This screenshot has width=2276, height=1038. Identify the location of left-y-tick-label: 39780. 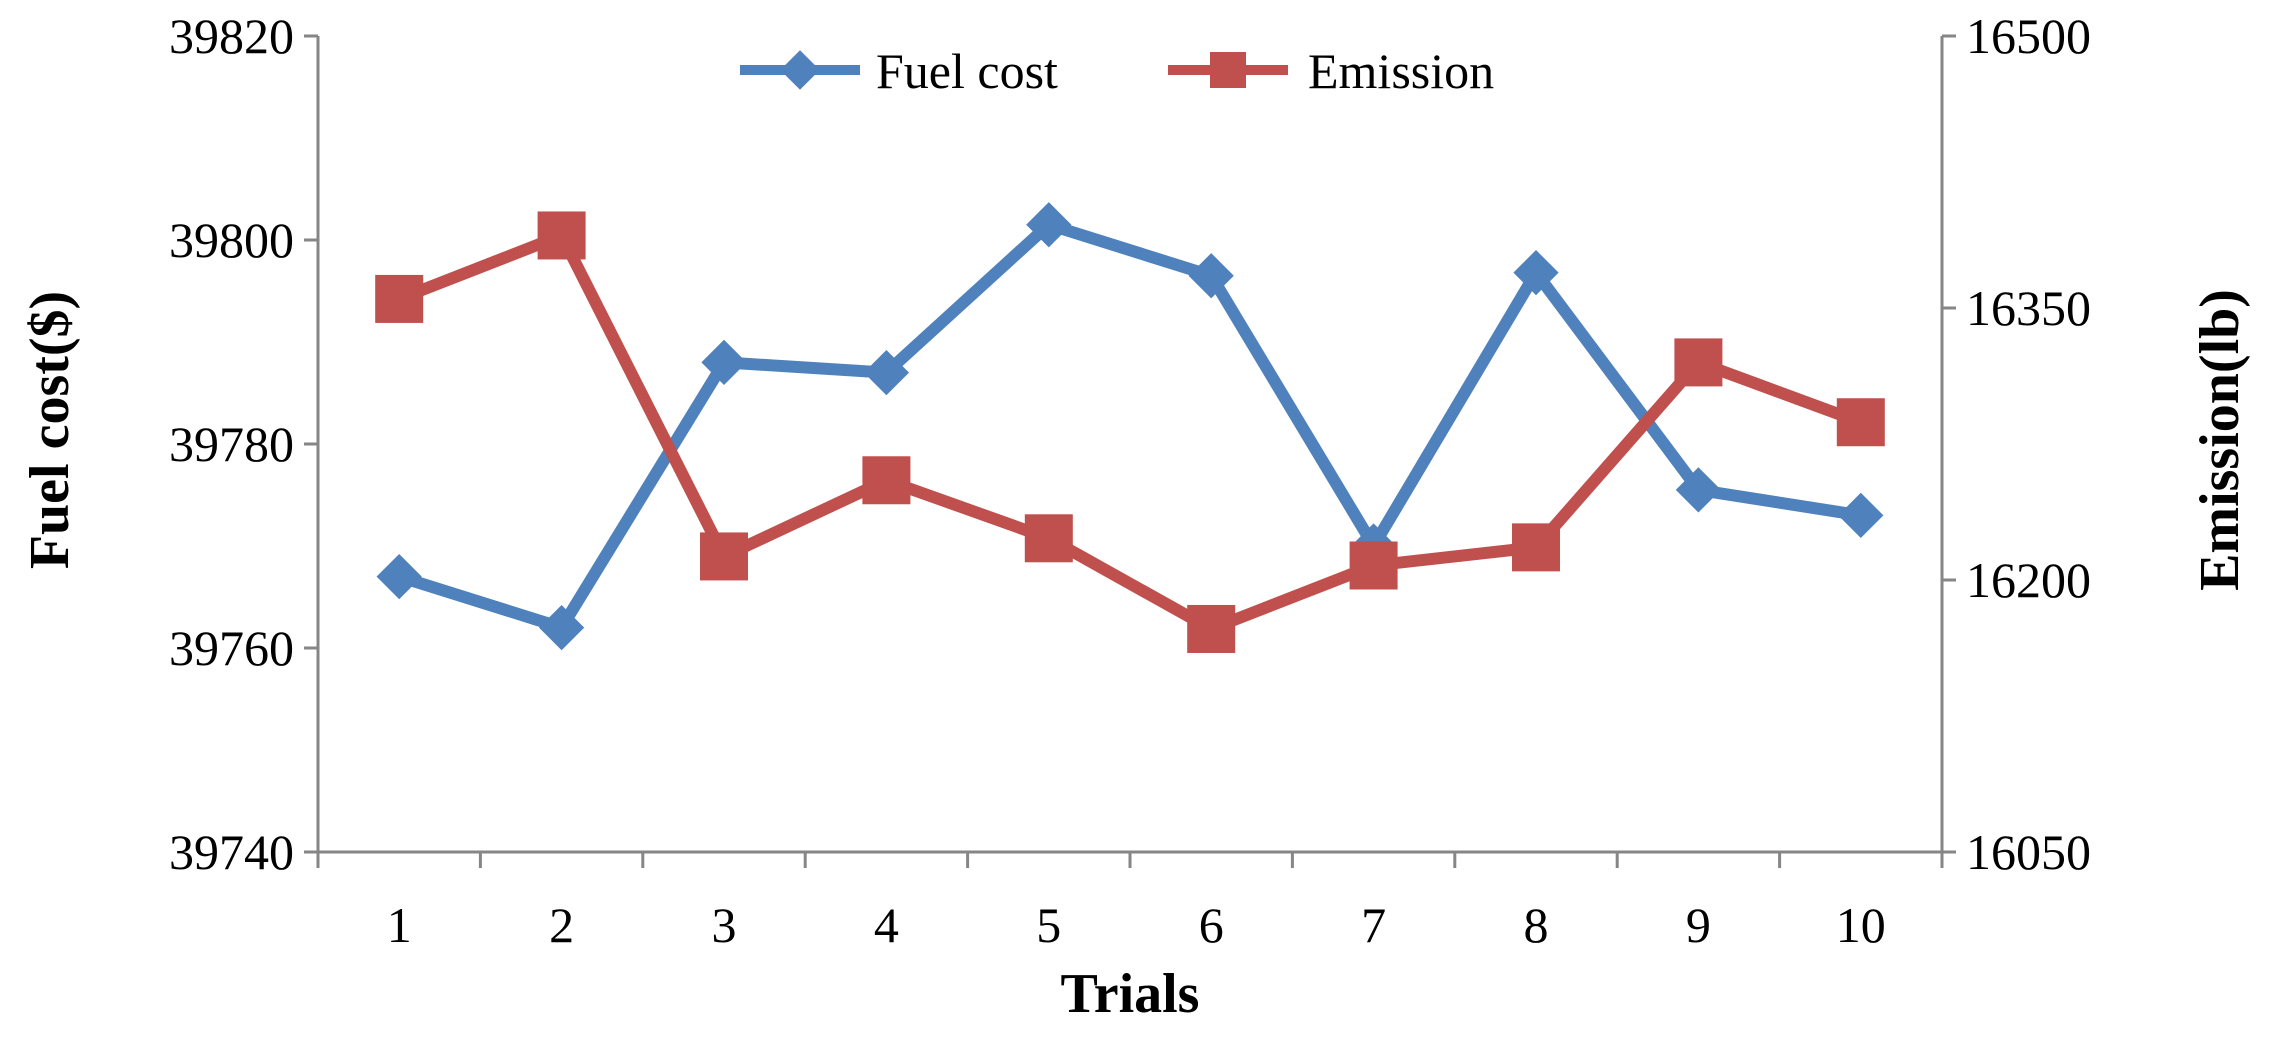
(231, 444).